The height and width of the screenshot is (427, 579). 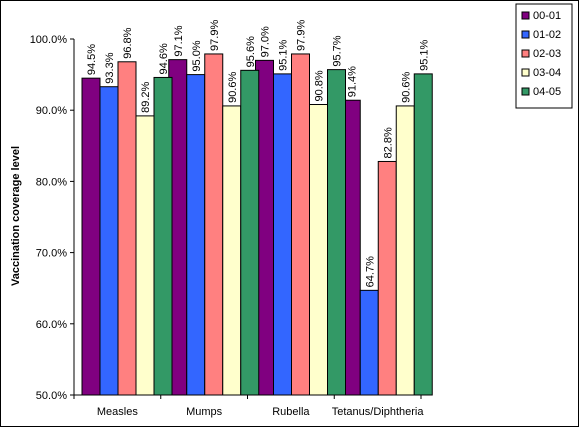 I want to click on bar-04-05-tetanus-diphtheria, so click(x=423, y=234).